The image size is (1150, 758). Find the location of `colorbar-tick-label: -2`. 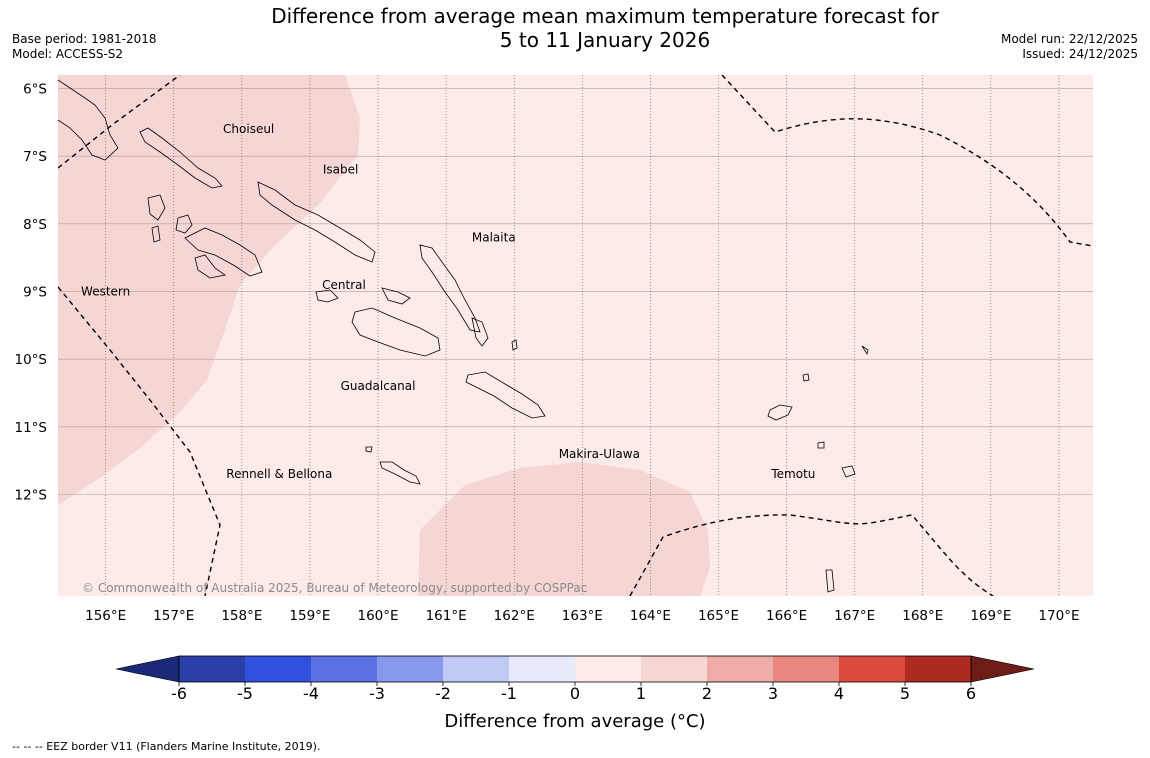

colorbar-tick-label: -2 is located at coordinates (443, 693).